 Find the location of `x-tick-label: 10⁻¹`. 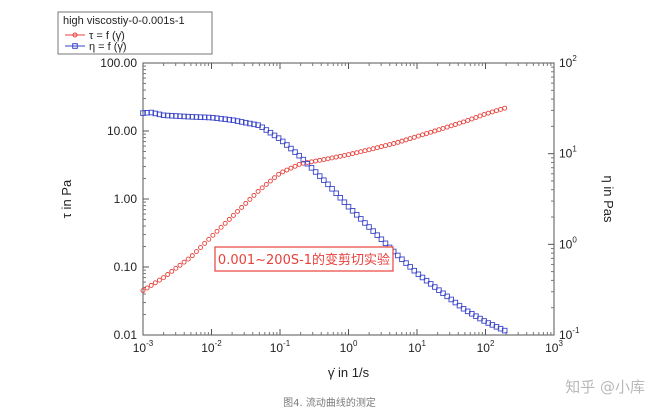

x-tick-label: 10⁻¹ is located at coordinates (280, 347).